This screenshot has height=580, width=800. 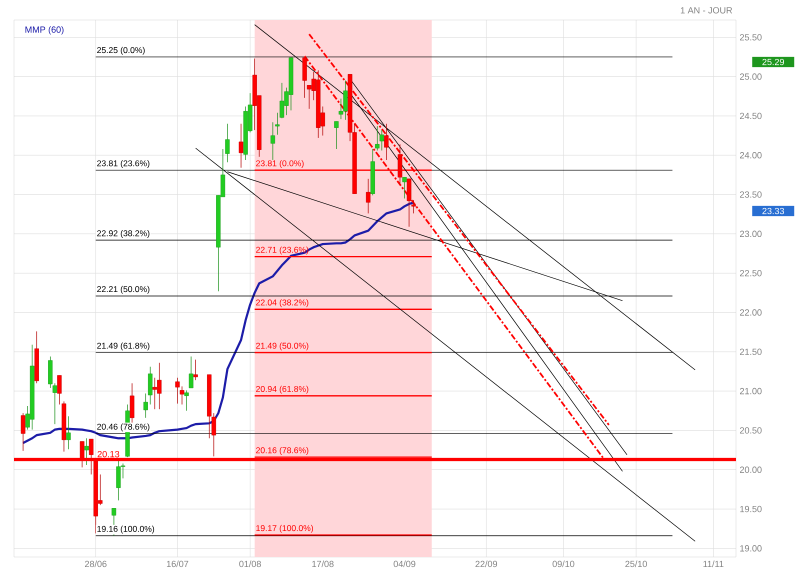 I want to click on x-tick-label: 22/09, so click(x=486, y=564).